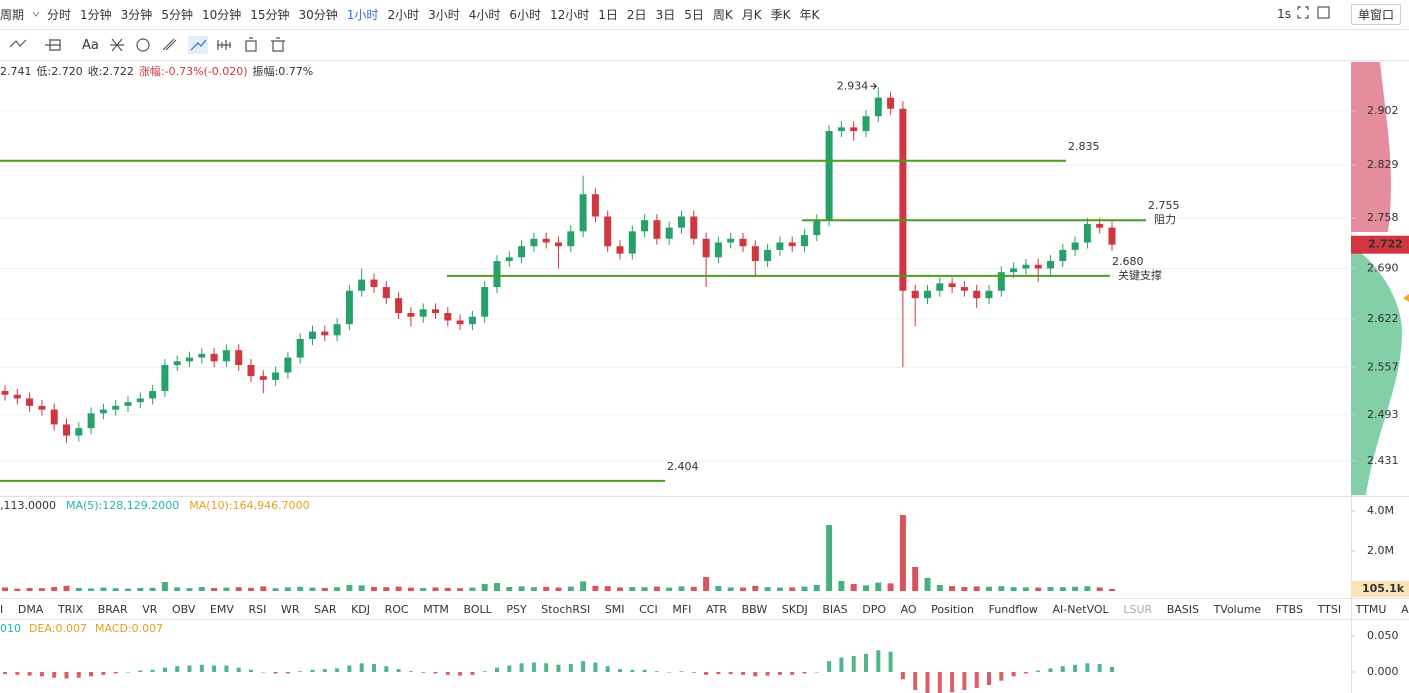  What do you see at coordinates (444, 14) in the screenshot?
I see `interval-button: 3小时` at bounding box center [444, 14].